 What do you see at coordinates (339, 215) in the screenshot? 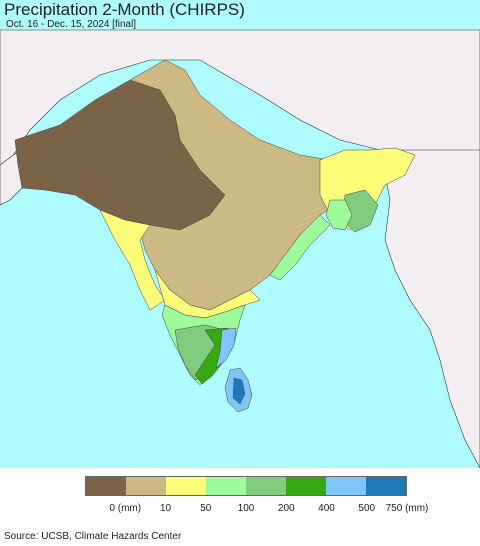
I see `region-bangladesh` at bounding box center [339, 215].